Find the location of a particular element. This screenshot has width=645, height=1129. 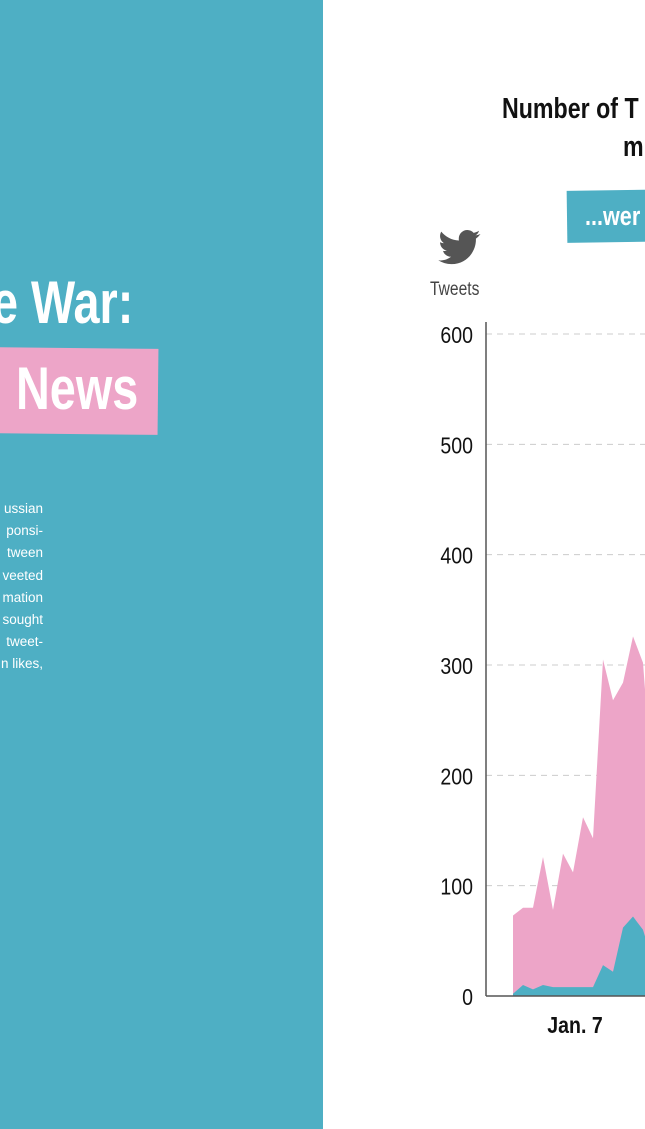

intro-line: tweet- is located at coordinates (24, 642).